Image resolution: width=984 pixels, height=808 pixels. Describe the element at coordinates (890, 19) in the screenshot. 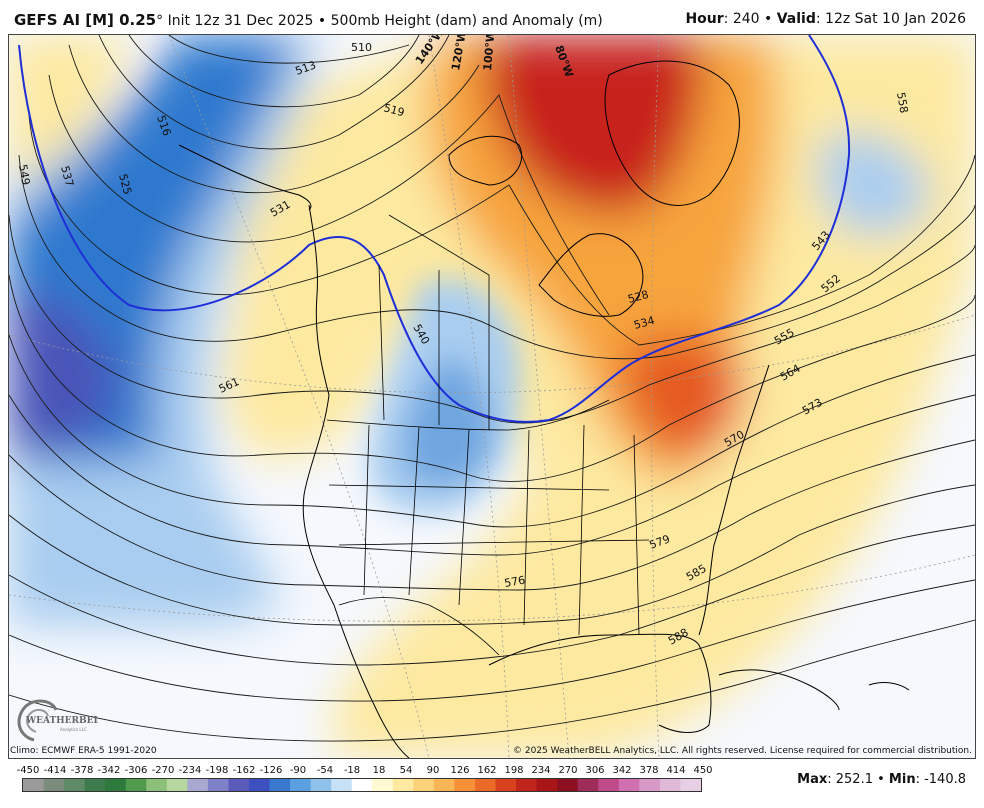

I see `valid-value: : 12z Sat 10 Jan 2026` at that location.